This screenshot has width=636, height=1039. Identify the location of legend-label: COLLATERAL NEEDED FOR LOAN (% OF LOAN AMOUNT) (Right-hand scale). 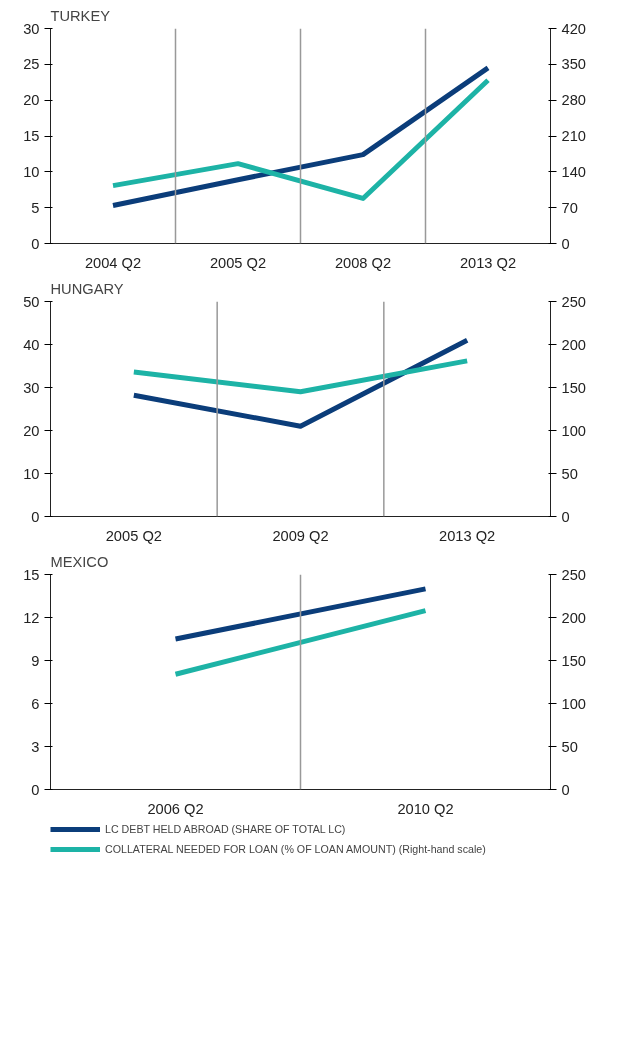
(295, 849).